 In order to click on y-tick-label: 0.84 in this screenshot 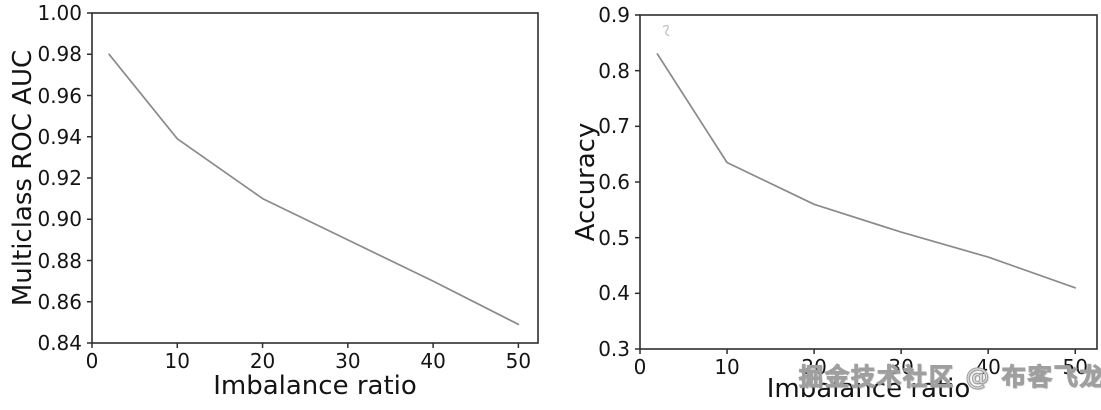, I will do `click(59, 343)`.